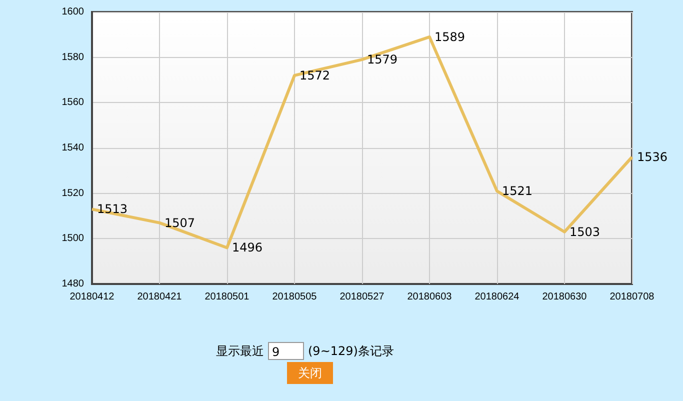 The image size is (683, 401). I want to click on x-tick-label: 20180630, so click(565, 297).